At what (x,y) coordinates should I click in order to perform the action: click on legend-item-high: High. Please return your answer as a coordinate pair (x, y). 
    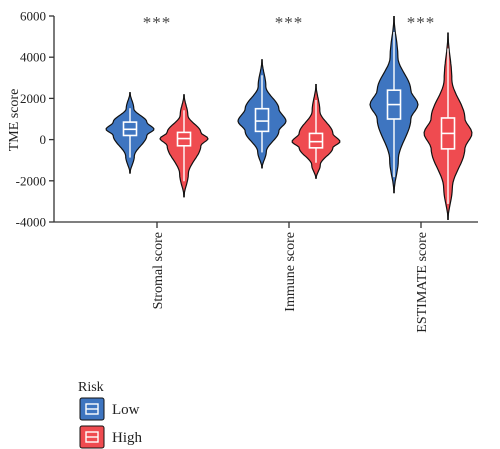
    Looking at the image, I should click on (111, 437).